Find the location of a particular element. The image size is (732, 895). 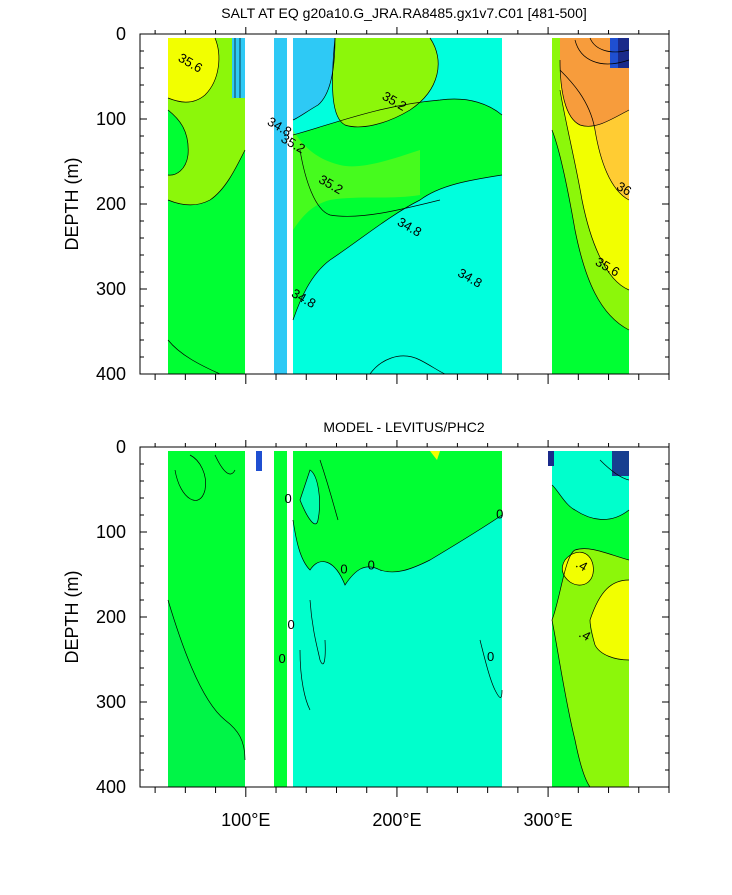

bottom-fill-atlantic-teal is located at coordinates (590, 485).